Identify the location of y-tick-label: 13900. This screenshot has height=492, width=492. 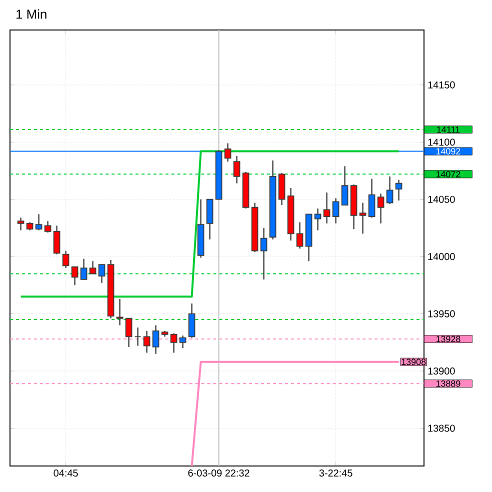
(441, 371).